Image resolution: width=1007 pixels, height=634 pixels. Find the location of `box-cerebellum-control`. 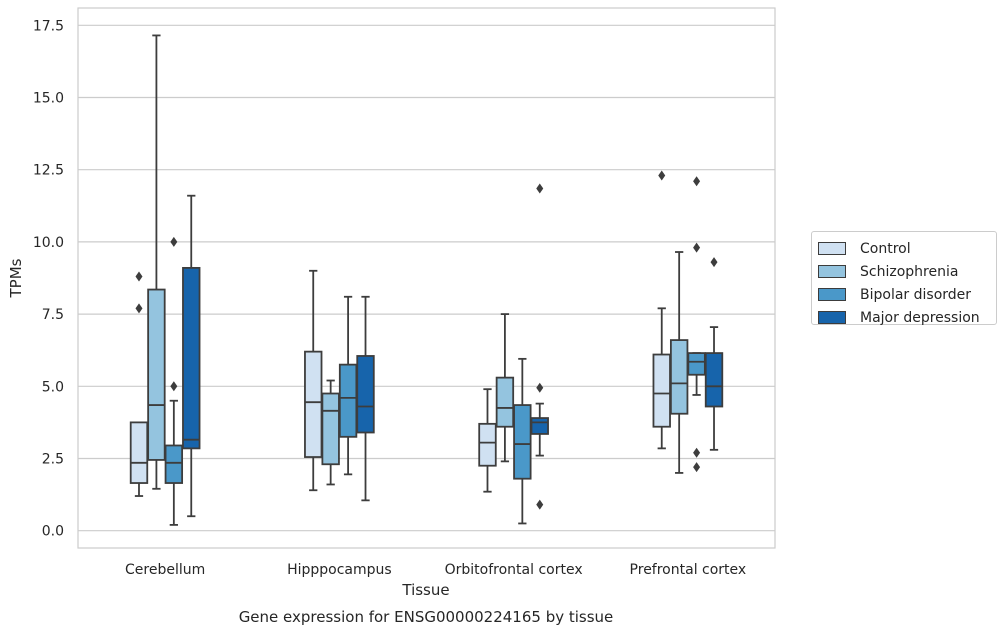

box-cerebellum-control is located at coordinates (139, 384).